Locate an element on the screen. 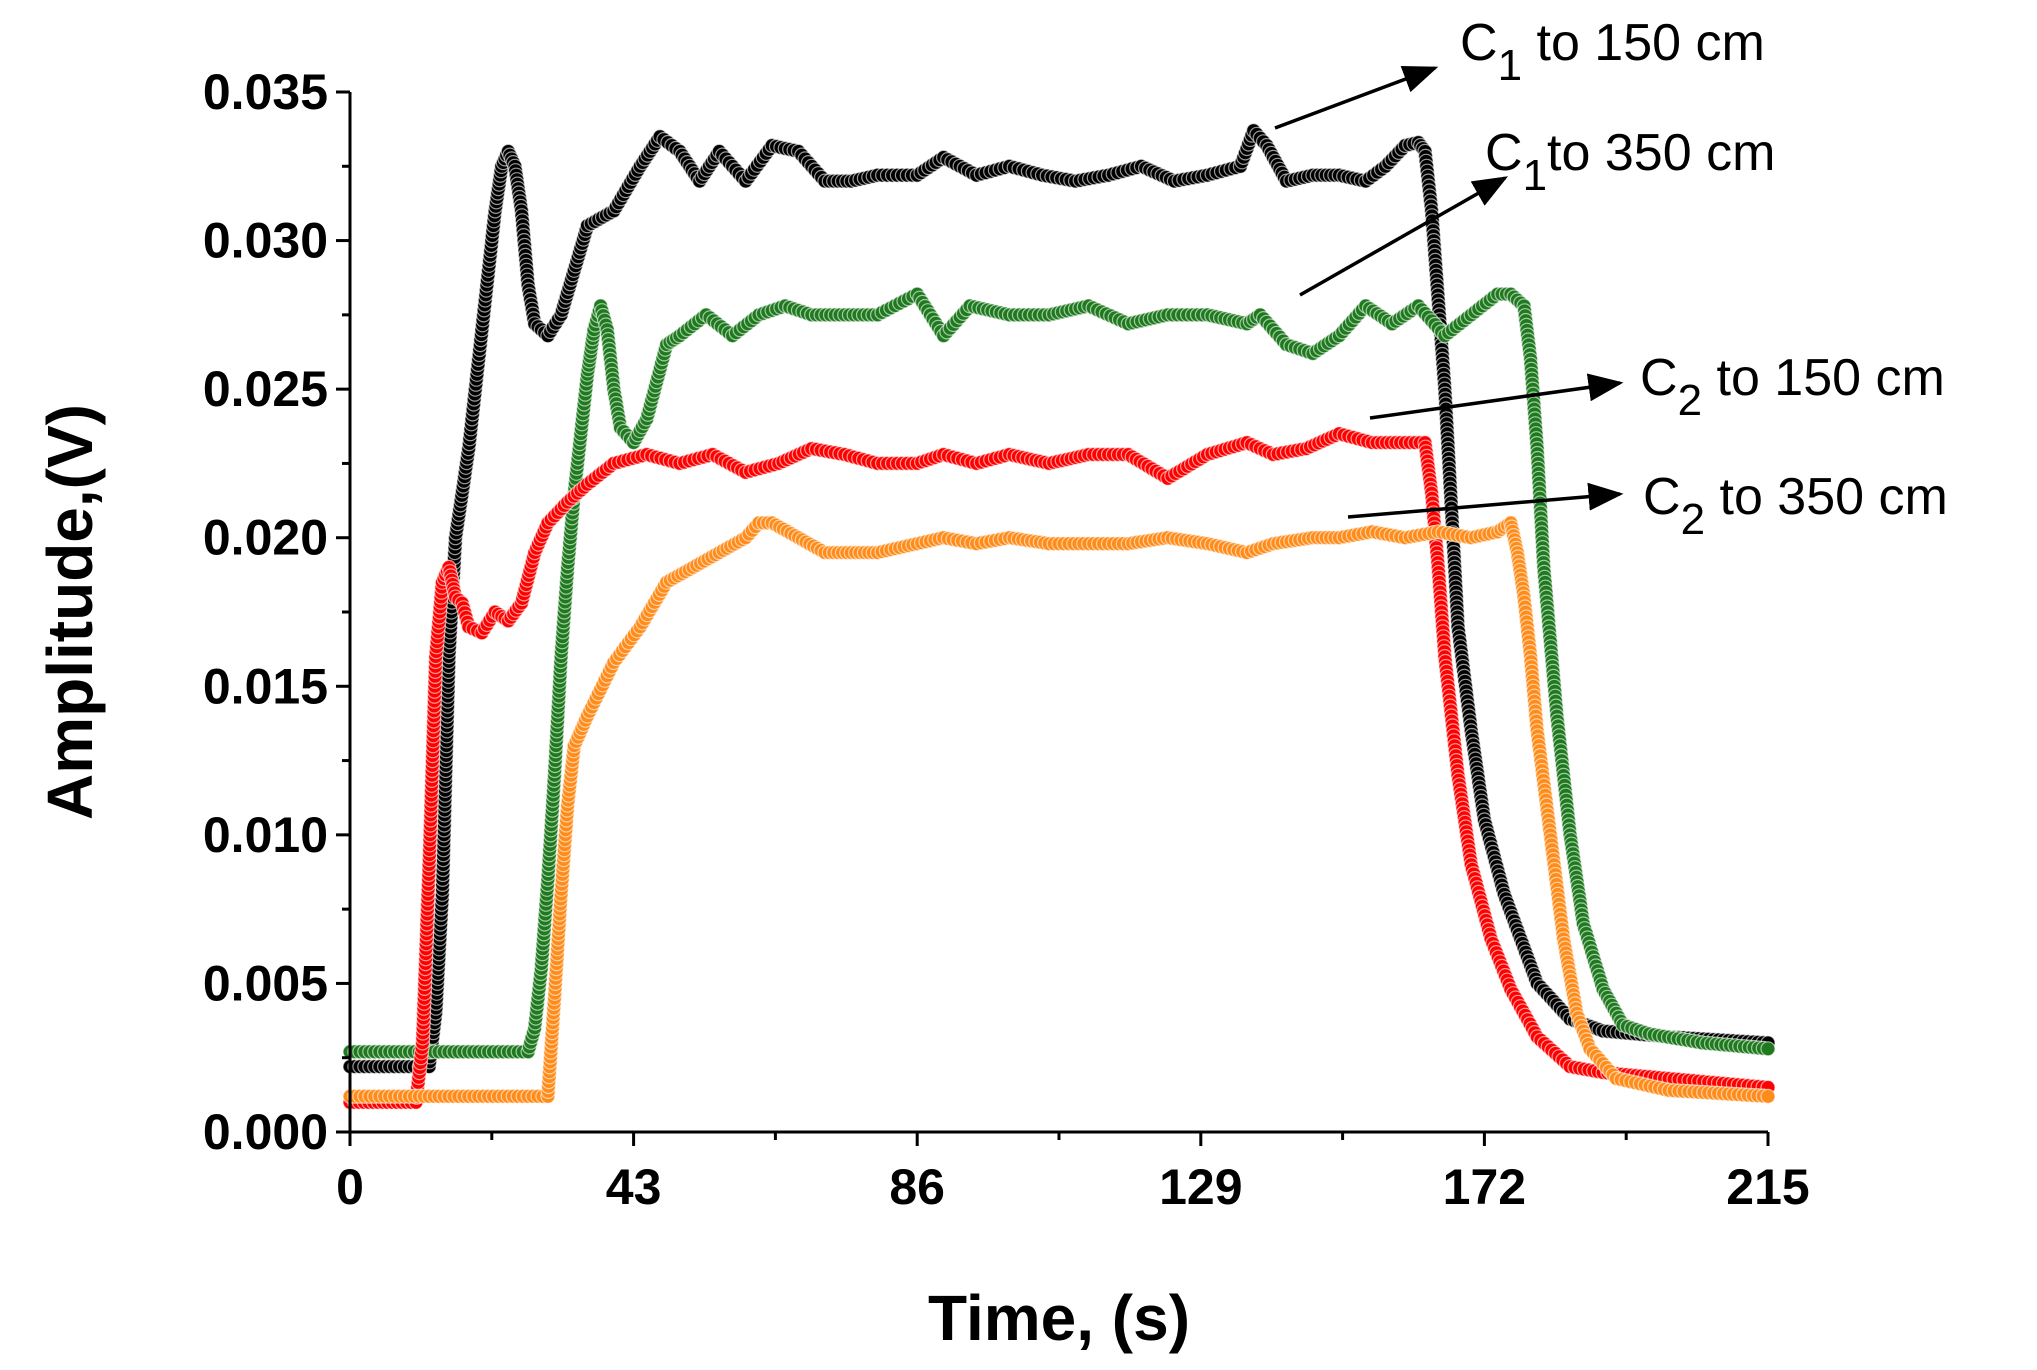 The image size is (2037, 1370). x-tick-label: 43 is located at coordinates (634, 1187).